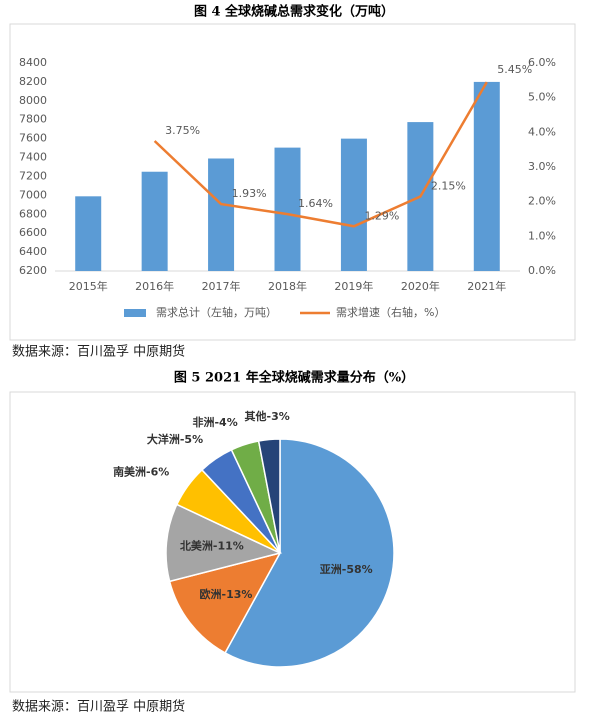 The image size is (589, 726). What do you see at coordinates (88, 286) in the screenshot?
I see `x-tick-label: 2015年` at bounding box center [88, 286].